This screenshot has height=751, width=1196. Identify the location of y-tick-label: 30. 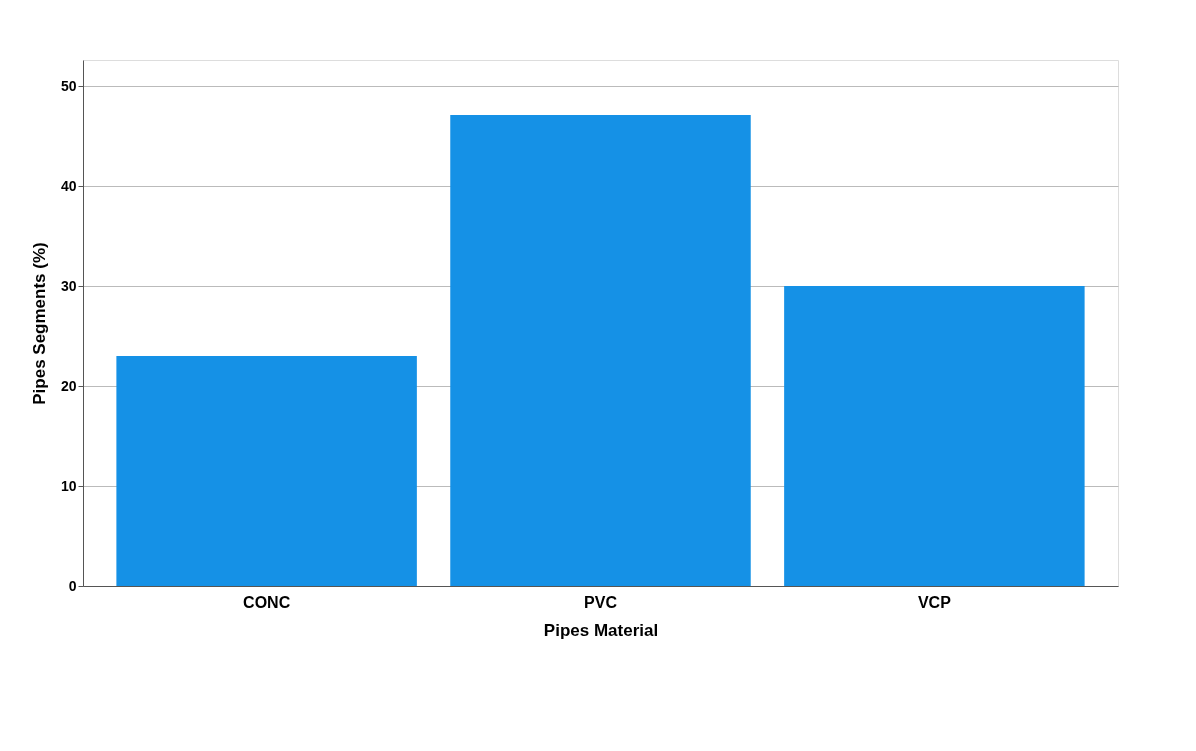
(68, 285).